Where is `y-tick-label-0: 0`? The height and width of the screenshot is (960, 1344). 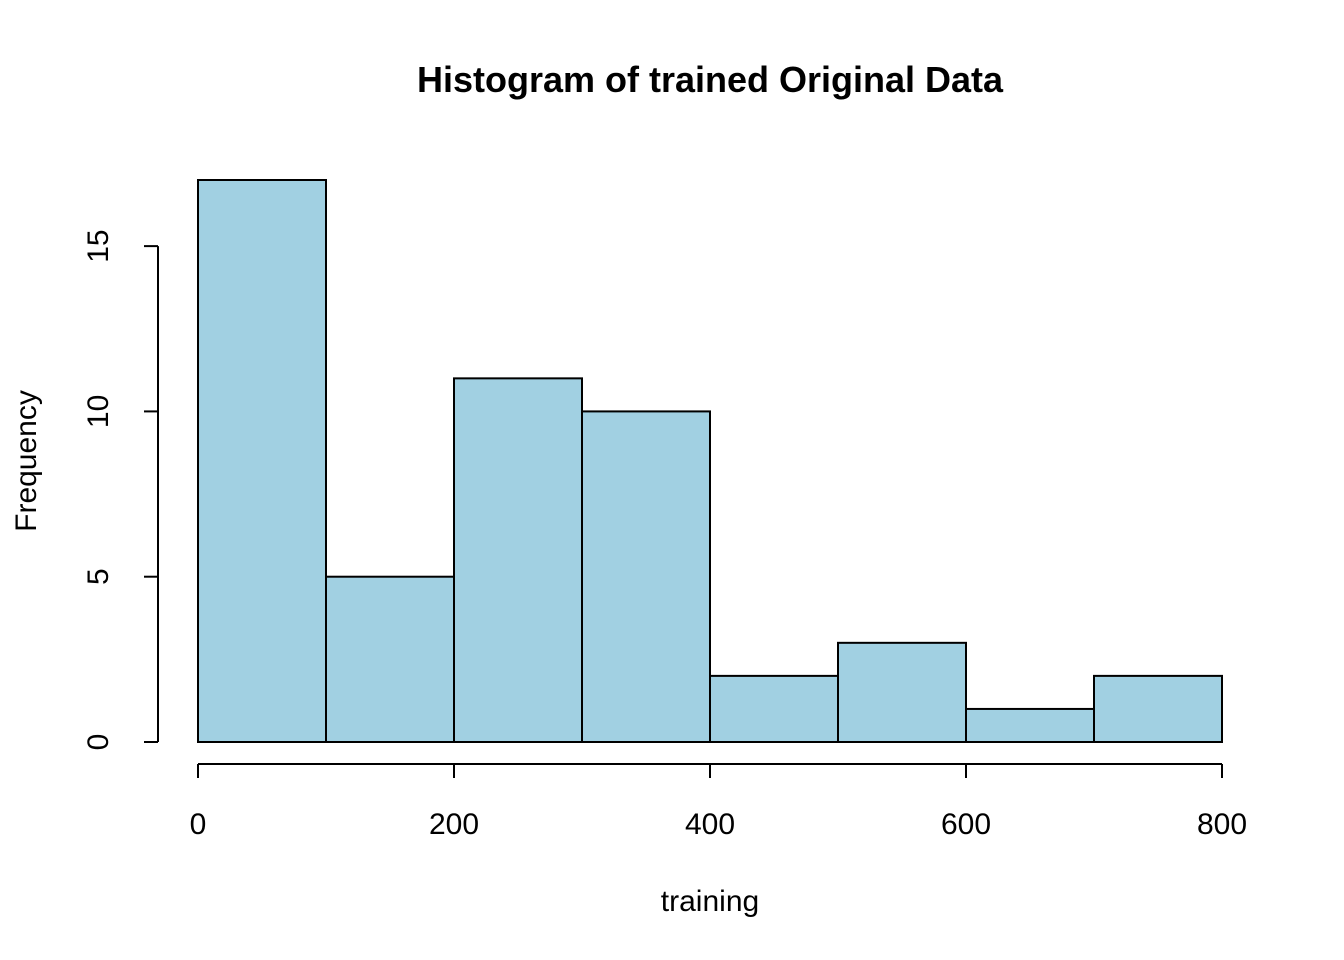 y-tick-label-0: 0 is located at coordinates (98, 742).